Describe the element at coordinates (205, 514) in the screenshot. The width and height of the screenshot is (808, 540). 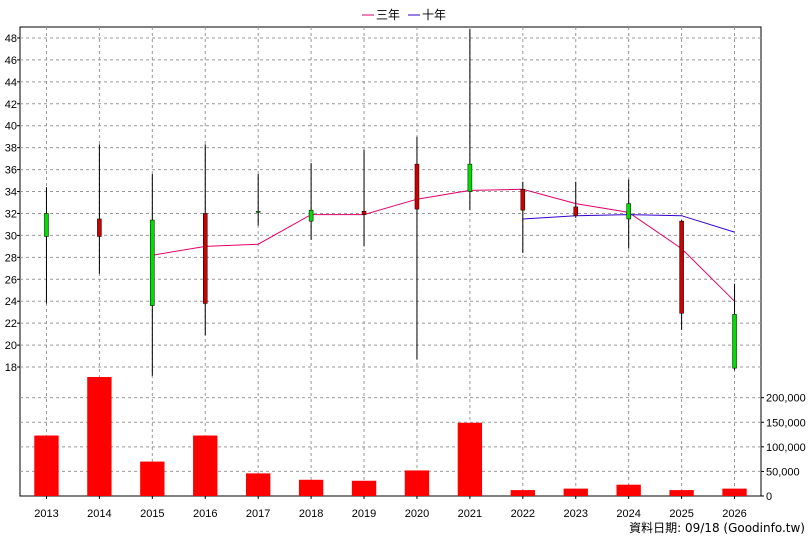
I see `x-tick-label: 2016` at that location.